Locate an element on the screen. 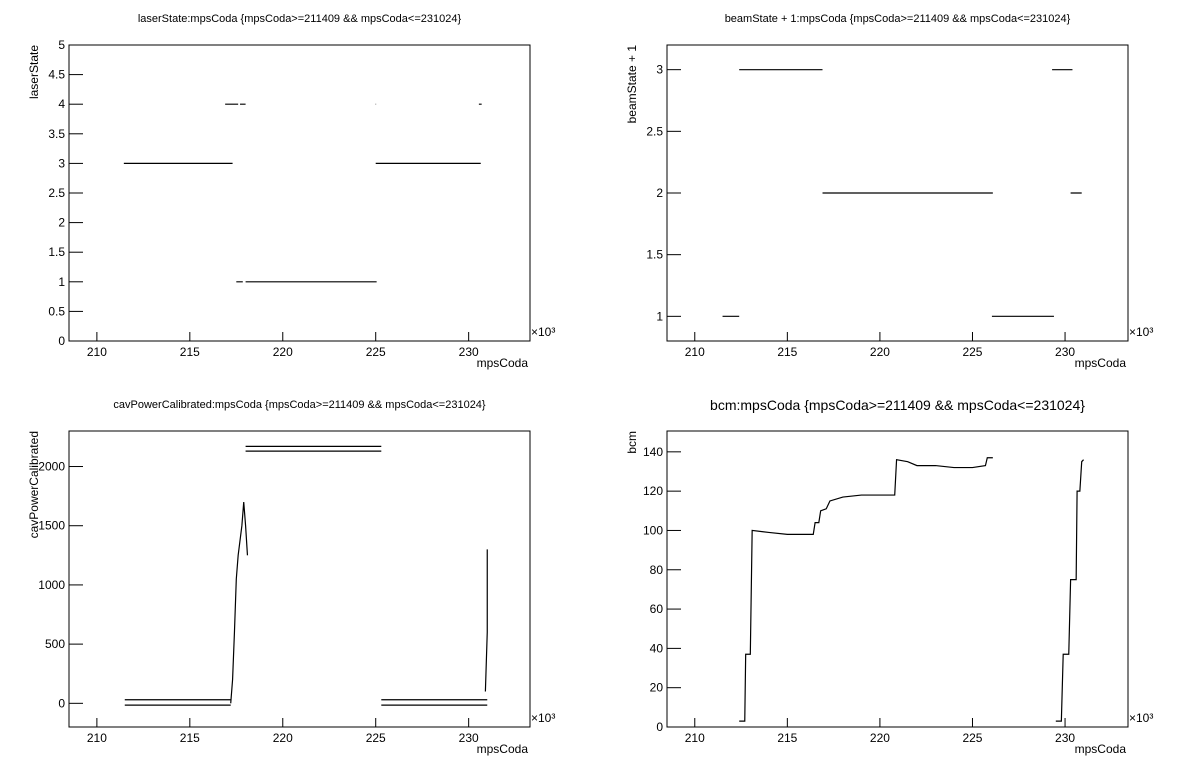 The height and width of the screenshot is (772, 1196). y-tick-label: 20 is located at coordinates (657, 688).